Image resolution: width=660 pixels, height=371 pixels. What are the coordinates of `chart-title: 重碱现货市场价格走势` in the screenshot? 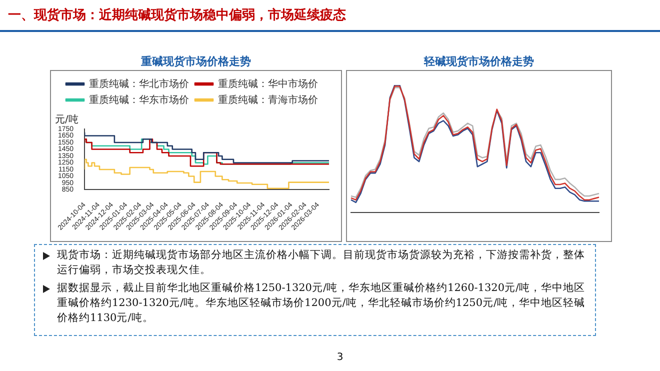 It's located at (196, 61).